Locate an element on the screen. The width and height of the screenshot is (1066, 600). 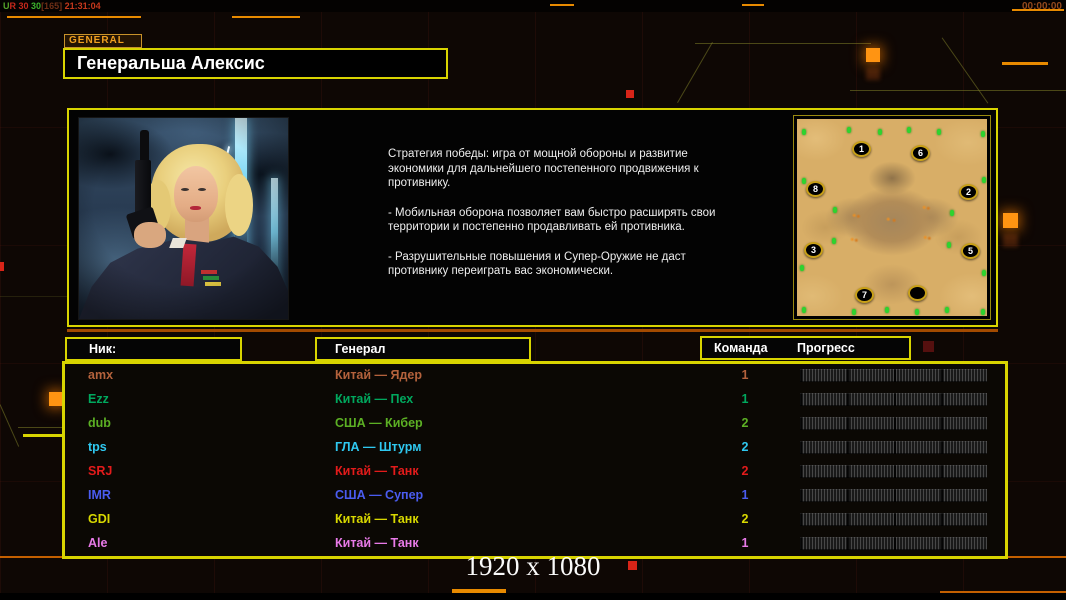
bottom-strip is located at coordinates (533, 596).